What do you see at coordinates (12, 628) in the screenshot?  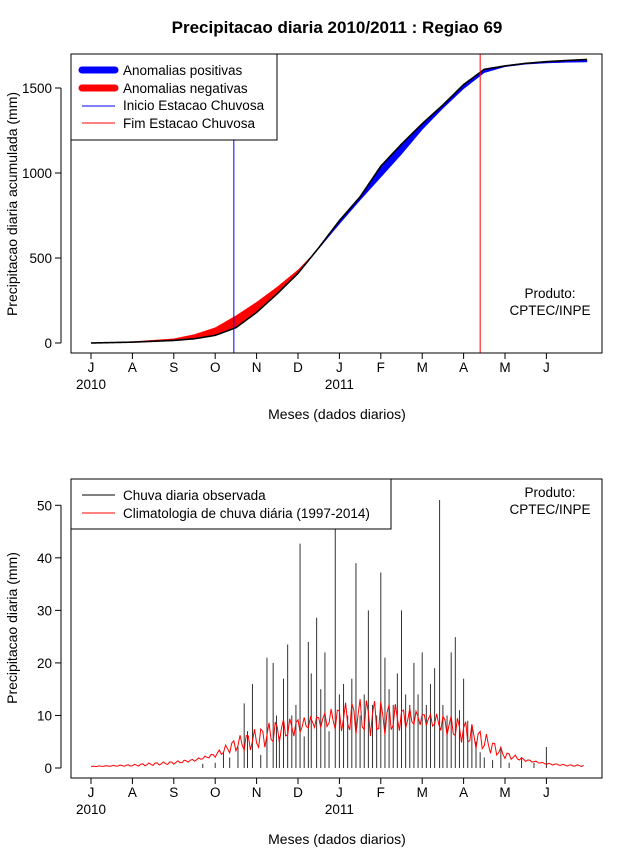 I see `bottom-y-axis-label: Precipitacao diaria (mm)` at bounding box center [12, 628].